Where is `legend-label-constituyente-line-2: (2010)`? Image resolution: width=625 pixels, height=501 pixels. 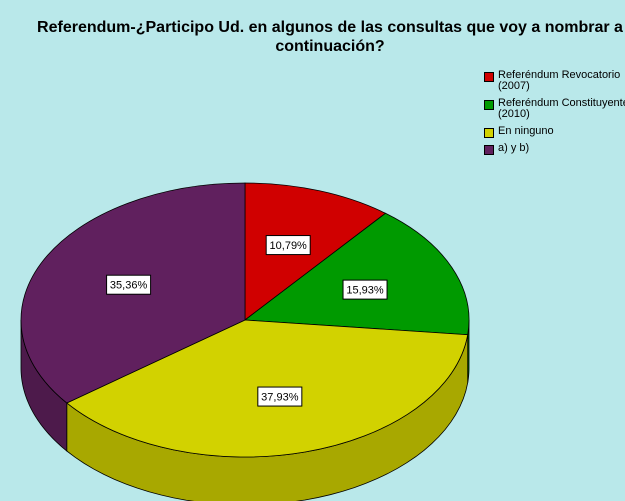
legend-label-constituyente-line-2: (2010) is located at coordinates (514, 114).